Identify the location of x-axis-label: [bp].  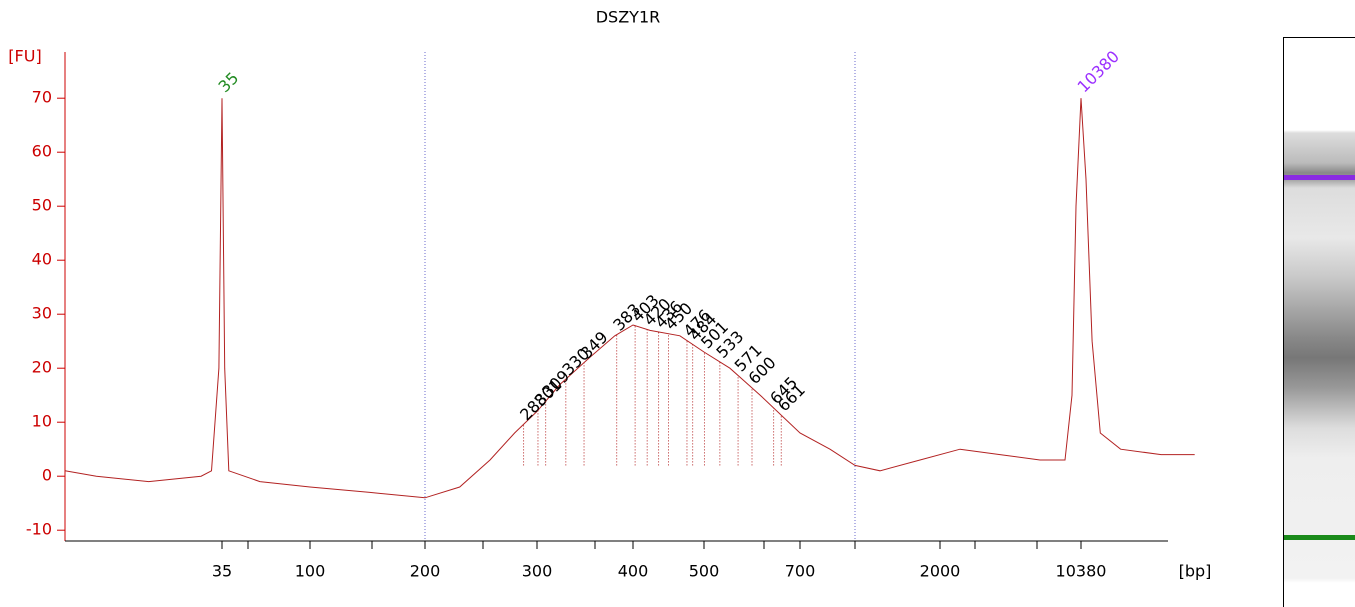
(1195, 571).